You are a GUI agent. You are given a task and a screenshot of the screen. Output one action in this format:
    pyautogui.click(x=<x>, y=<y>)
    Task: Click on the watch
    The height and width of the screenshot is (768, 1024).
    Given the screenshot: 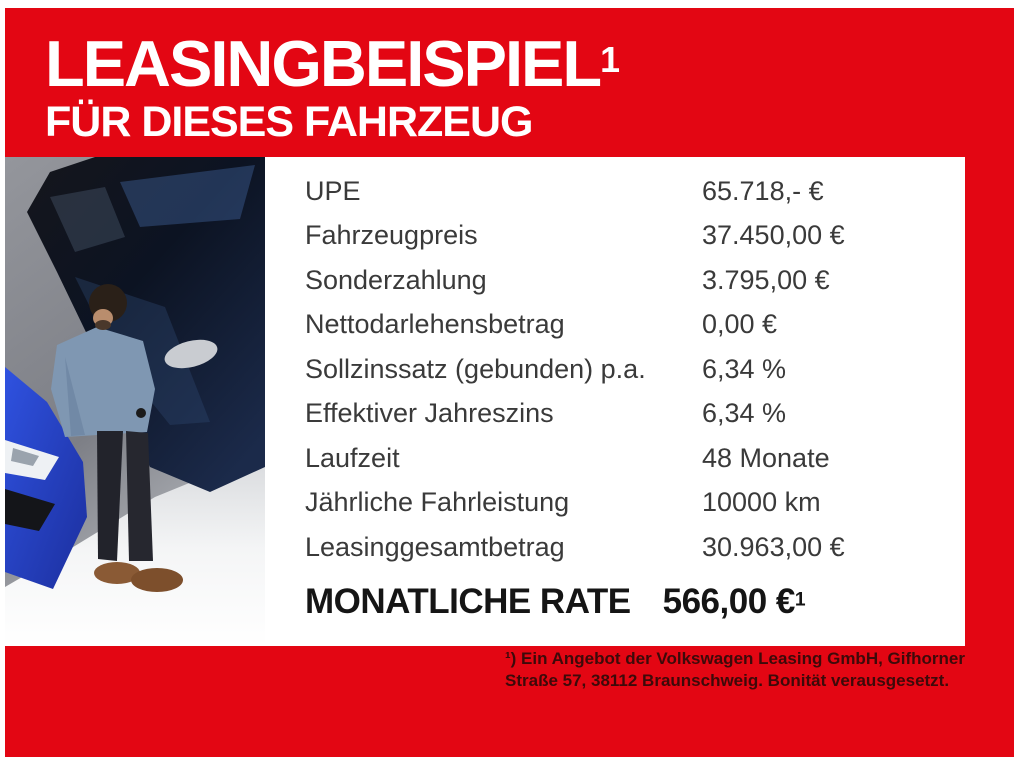 What is the action you would take?
    pyautogui.click(x=141, y=413)
    